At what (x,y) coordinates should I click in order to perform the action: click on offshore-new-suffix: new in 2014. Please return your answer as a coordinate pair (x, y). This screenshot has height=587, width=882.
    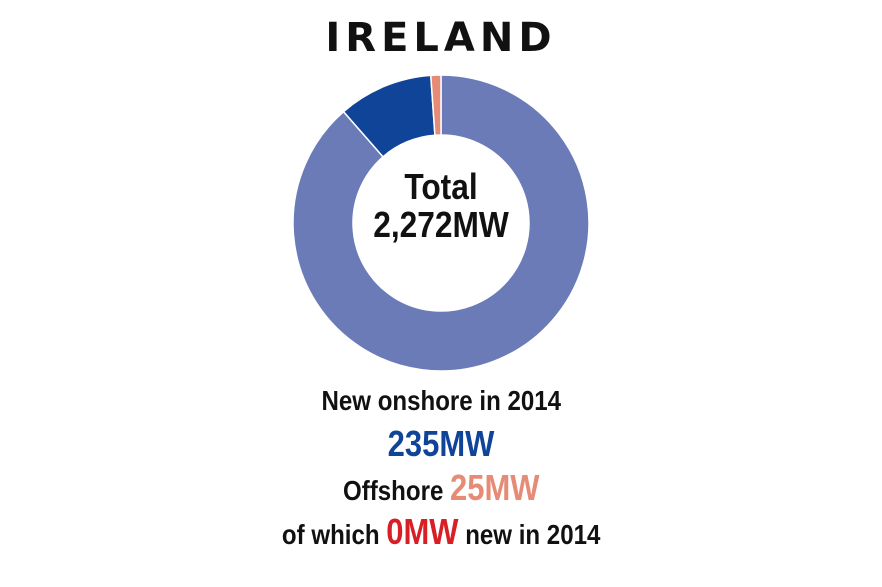
    Looking at the image, I should click on (533, 534).